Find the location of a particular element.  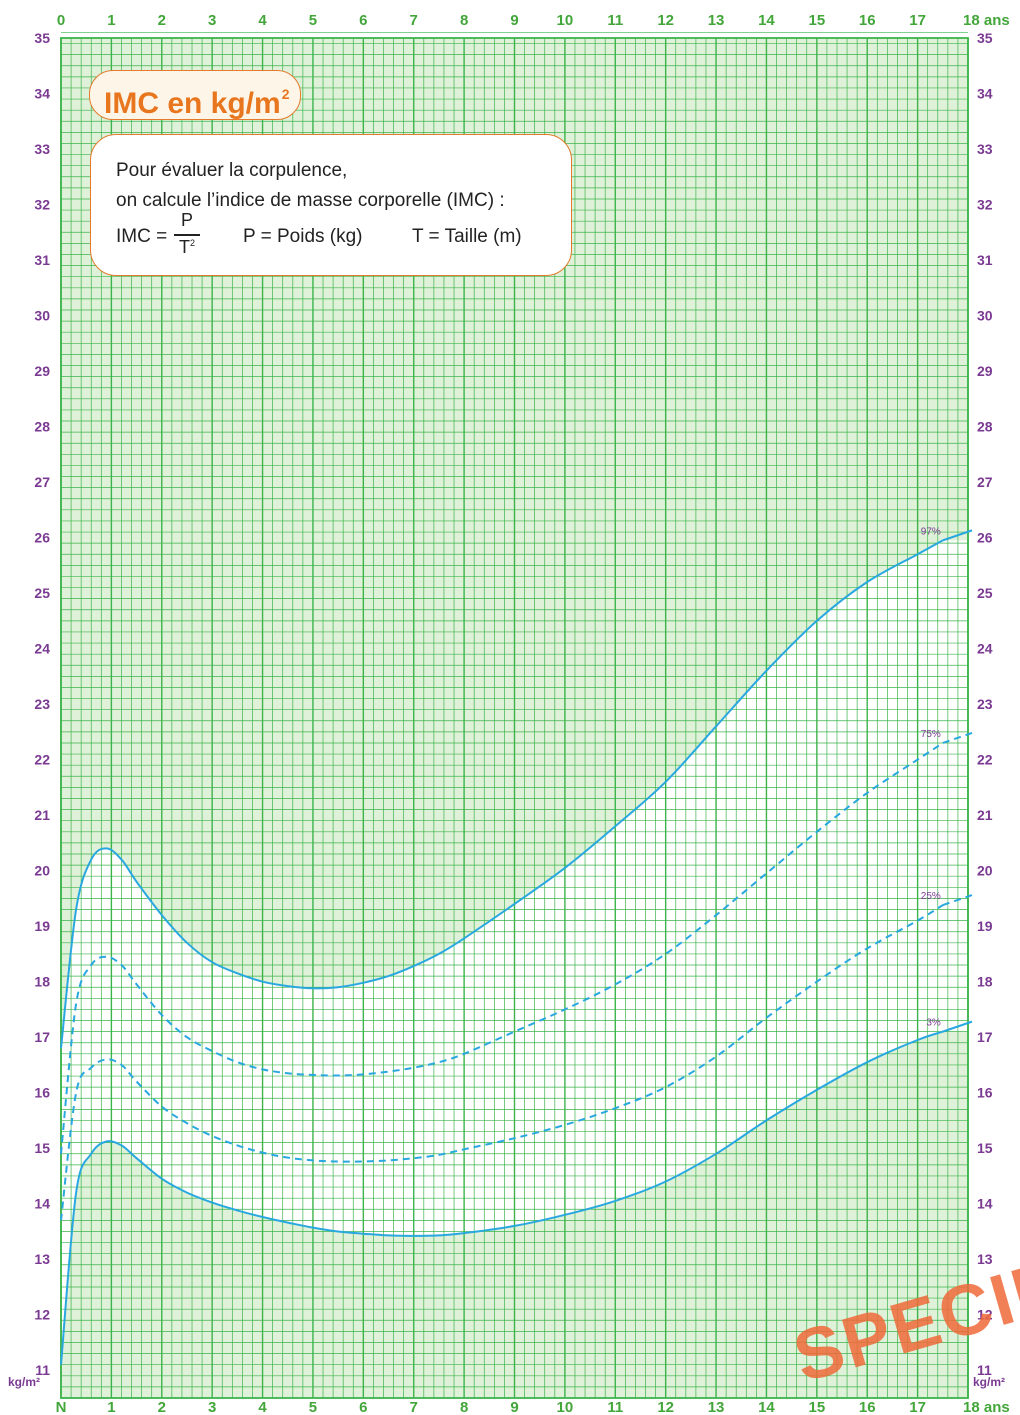

y-tick-right: 12 is located at coordinates (985, 1315).